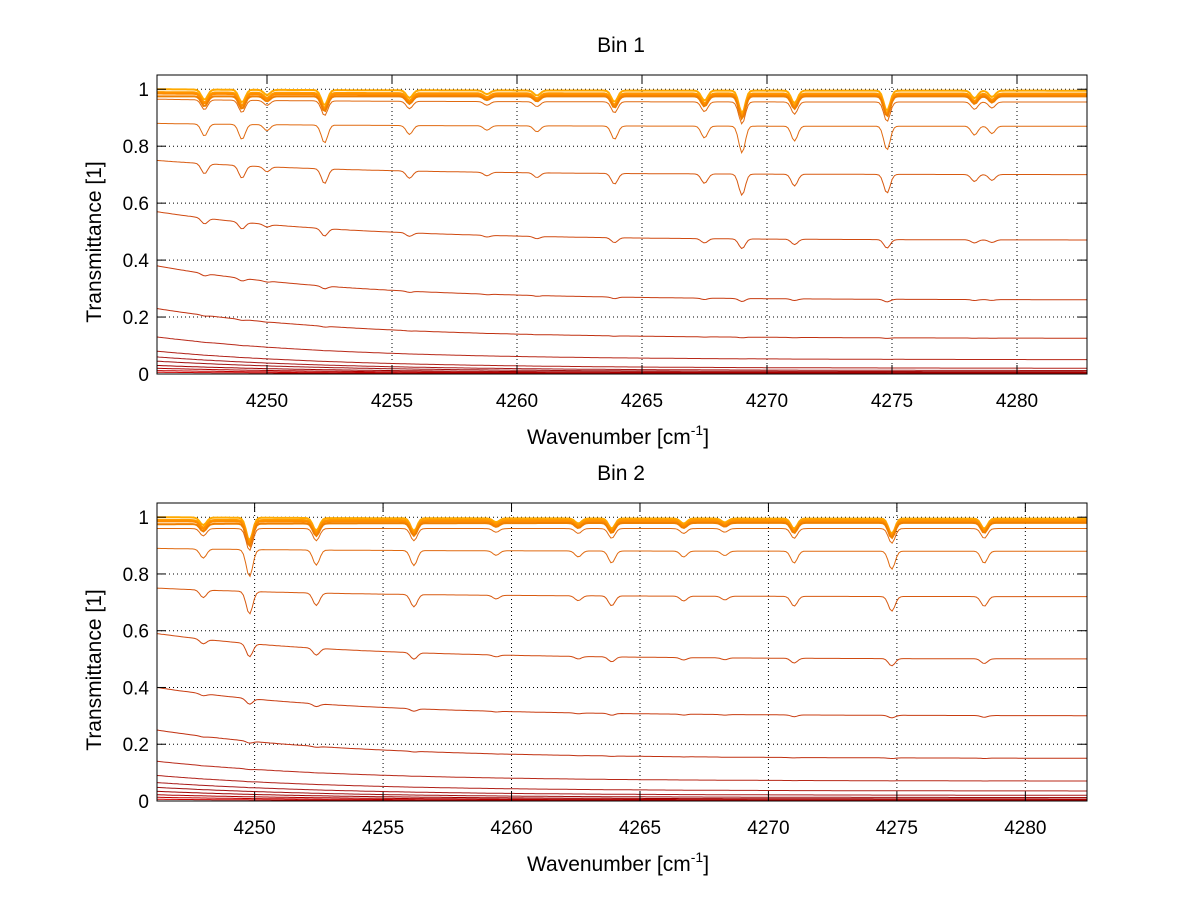  Describe the element at coordinates (621, 473) in the screenshot. I see `chart-title: Bin 2` at that location.